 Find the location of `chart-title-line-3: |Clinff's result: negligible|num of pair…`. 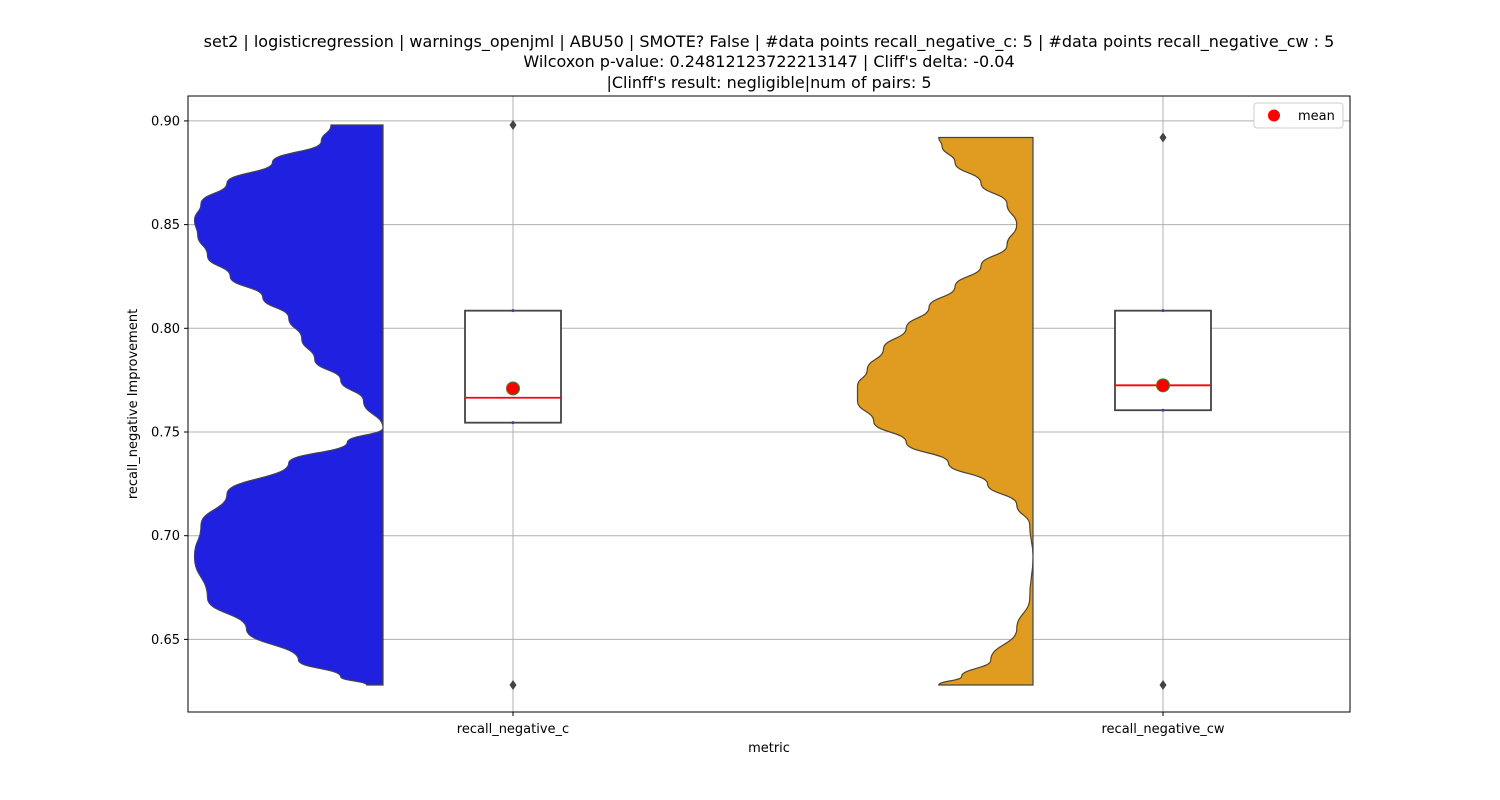

chart-title-line-3: |Clinff's result: negligible|num of pair… is located at coordinates (768, 82).